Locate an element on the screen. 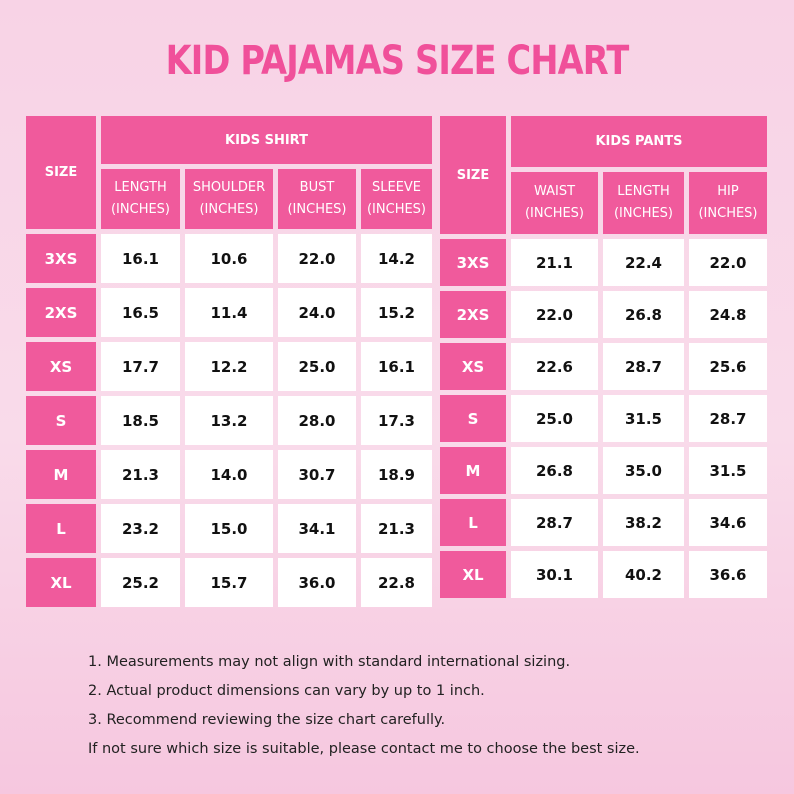  shirt-value-cell: 34.1 is located at coordinates (317, 528).